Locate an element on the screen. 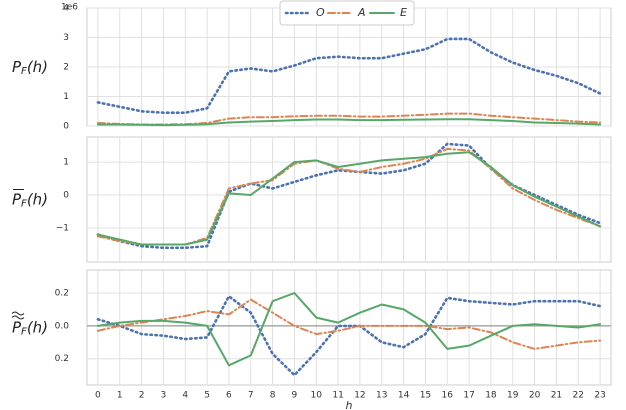 This screenshot has height=410, width=626. x-tick-label: 9 is located at coordinates (295, 396).